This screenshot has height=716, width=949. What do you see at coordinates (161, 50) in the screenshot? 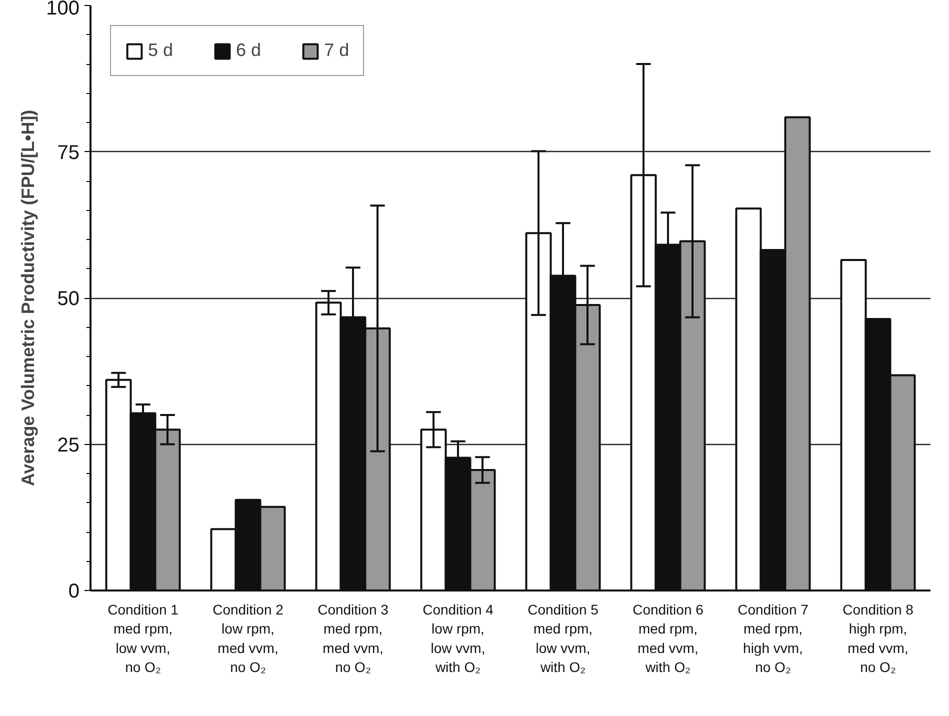
I see `legend-label: 5 d` at bounding box center [161, 50].